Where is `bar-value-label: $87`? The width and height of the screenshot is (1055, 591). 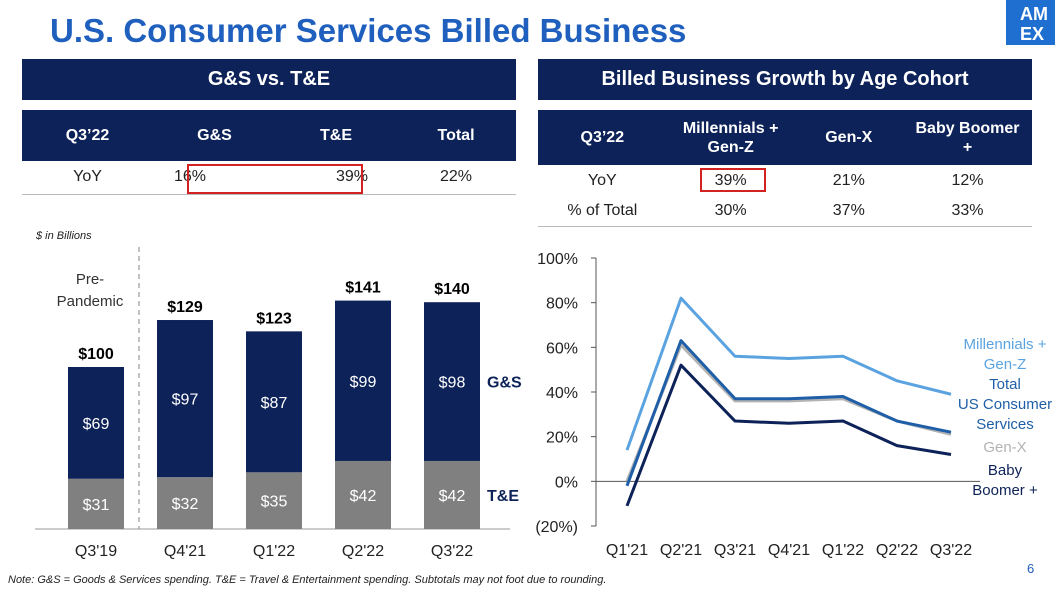 bar-value-label: $87 is located at coordinates (274, 403).